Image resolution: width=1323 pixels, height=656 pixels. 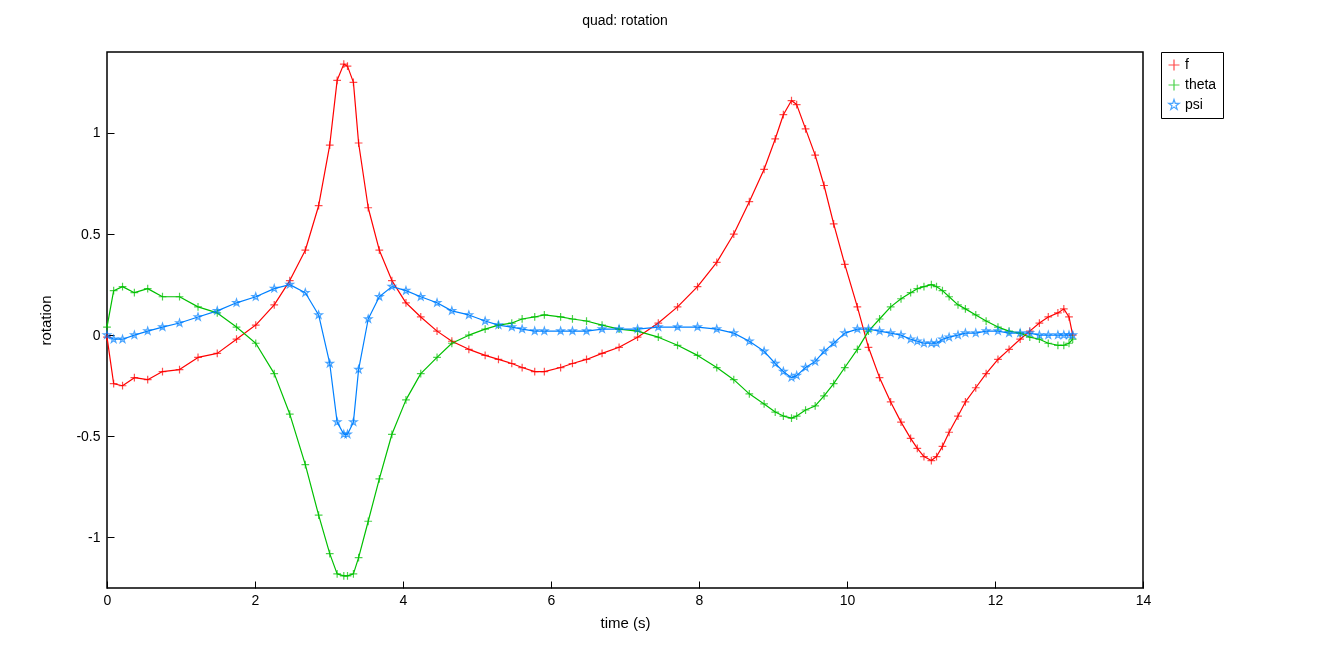 What do you see at coordinates (96, 132) in the screenshot?
I see `y-tick-label: 1` at bounding box center [96, 132].